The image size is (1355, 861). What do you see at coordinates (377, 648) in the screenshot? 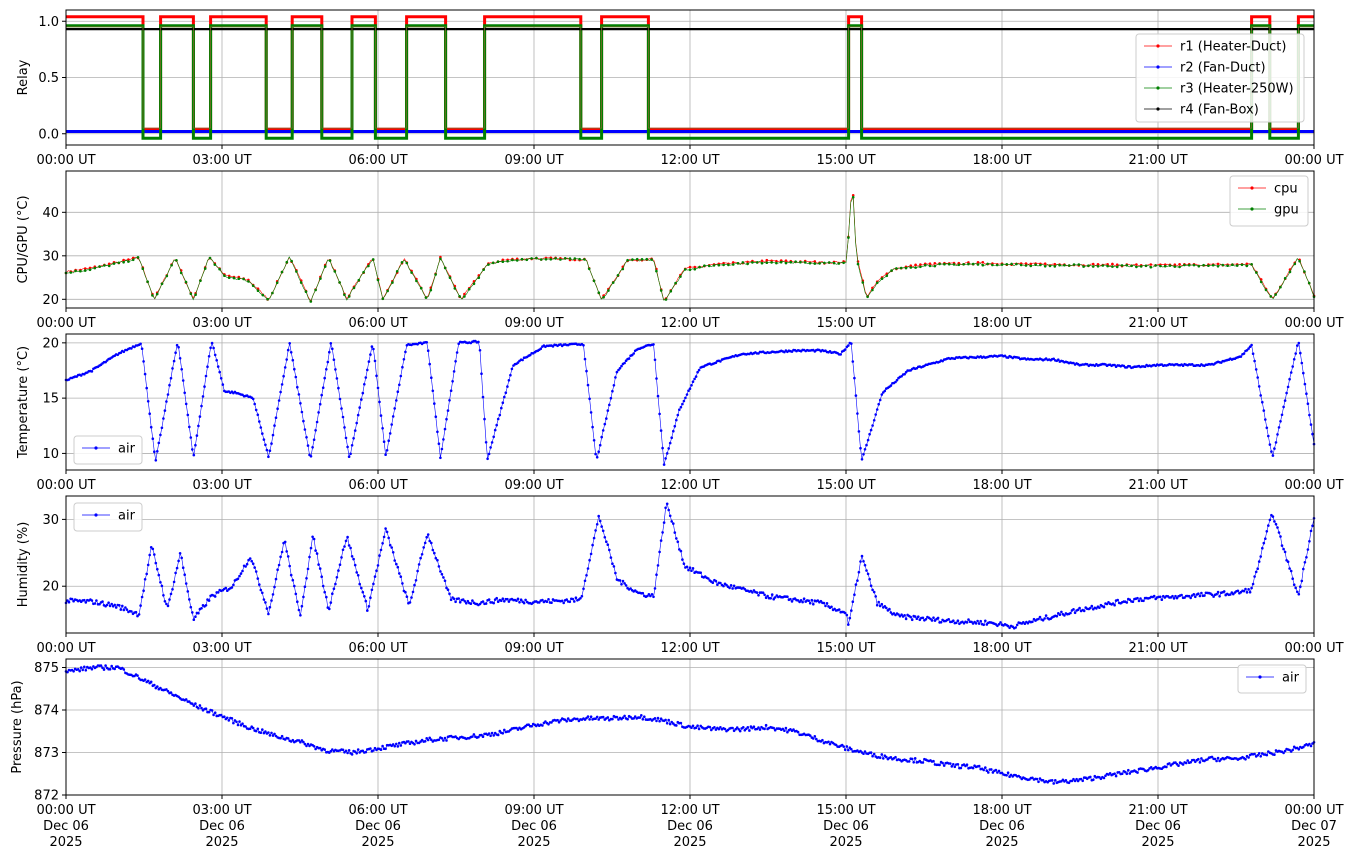
I see `x-tick-label: 06:00 UT` at bounding box center [377, 648].